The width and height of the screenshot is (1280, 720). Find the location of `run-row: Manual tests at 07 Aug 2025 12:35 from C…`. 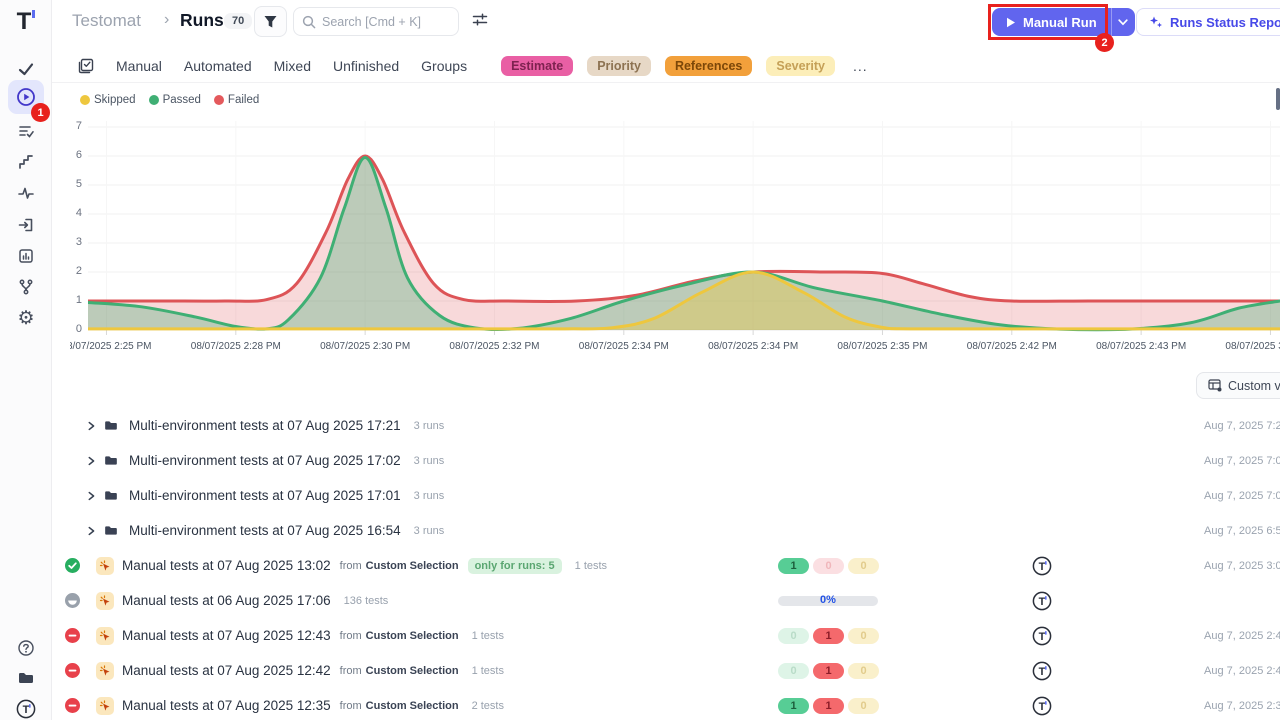

run-row: Manual tests at 07 Aug 2025 12:35 from C… is located at coordinates (666, 704).